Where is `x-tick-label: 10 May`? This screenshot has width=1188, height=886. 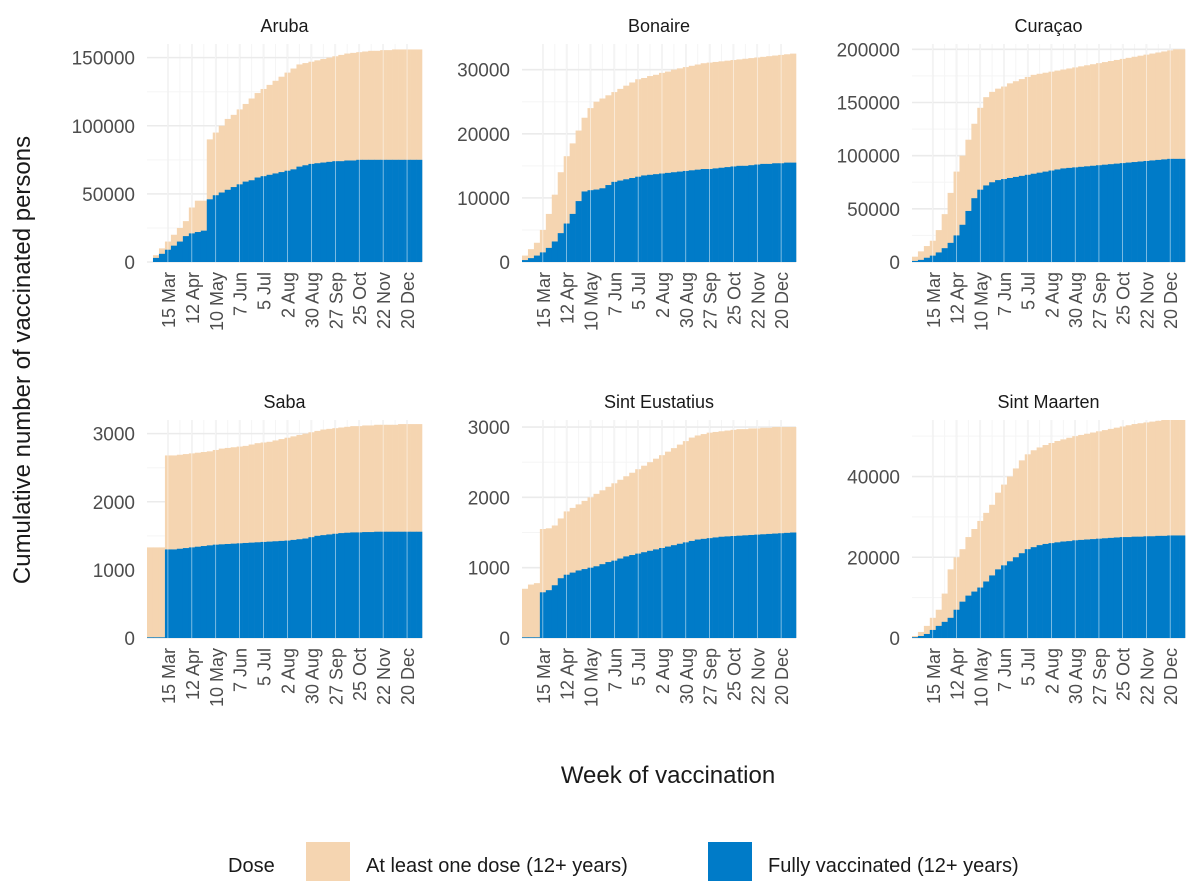
x-tick-label: 10 May is located at coordinates (217, 677).